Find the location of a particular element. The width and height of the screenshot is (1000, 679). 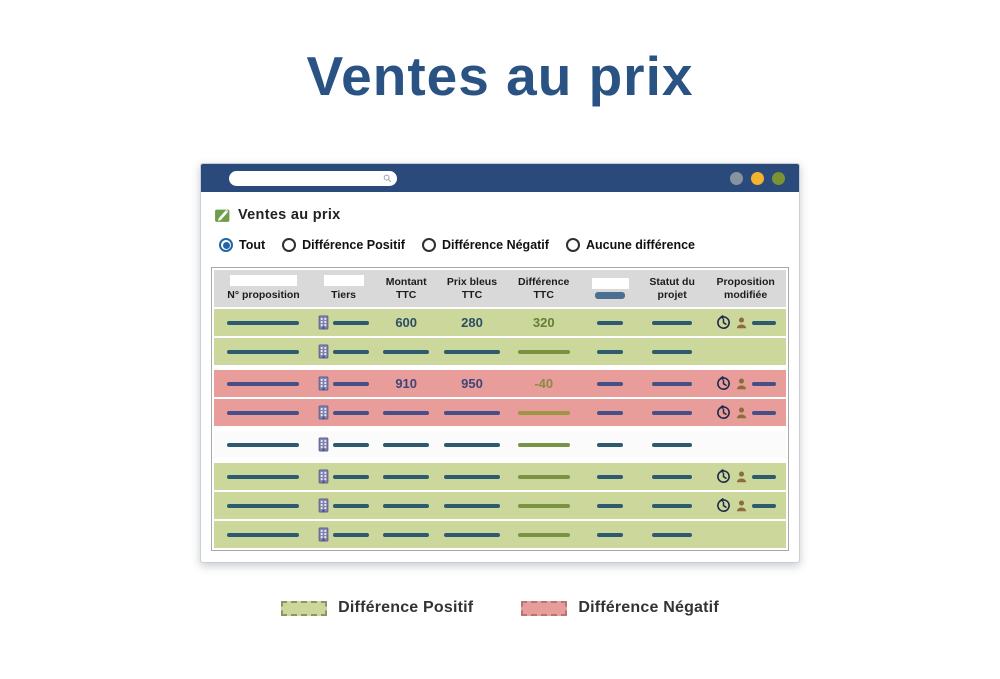

window-control-maximize is located at coordinates (757, 178).